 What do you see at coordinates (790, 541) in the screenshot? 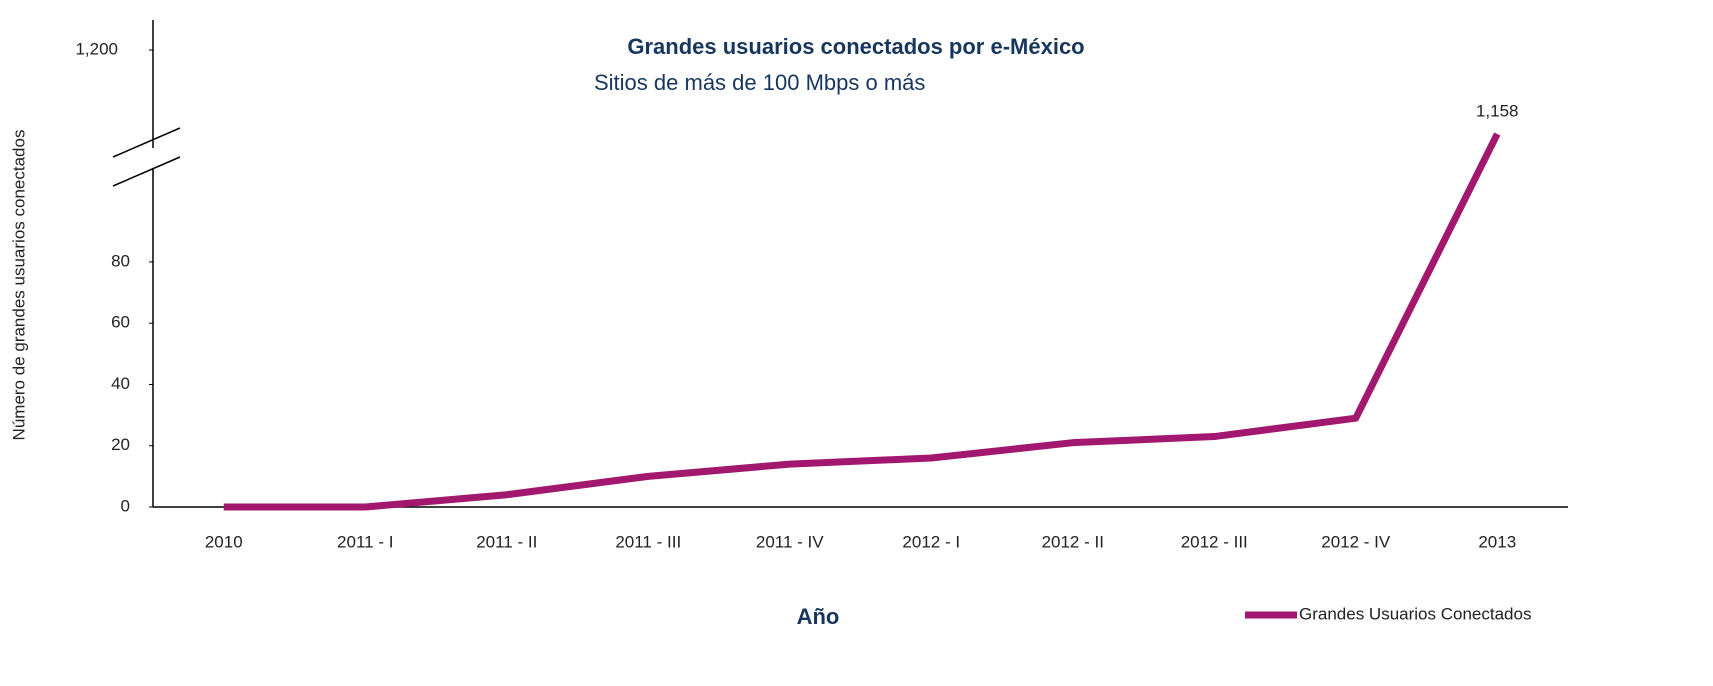
I see `x-tick-label: 2011 - IV` at bounding box center [790, 541].